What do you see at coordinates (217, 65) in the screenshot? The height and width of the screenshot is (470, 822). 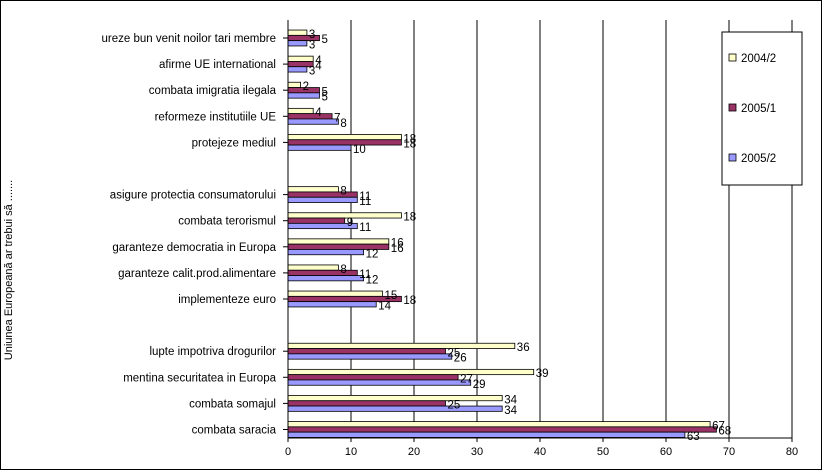 I see `category-label: afirme UE international` at bounding box center [217, 65].